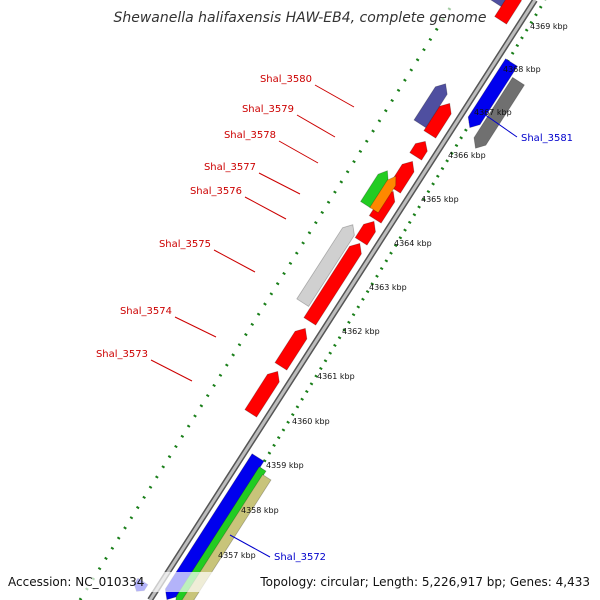 The width and height of the screenshot is (600, 600). Describe the element at coordinates (508, 12) in the screenshot. I see `top-edge-gene-b` at that location.